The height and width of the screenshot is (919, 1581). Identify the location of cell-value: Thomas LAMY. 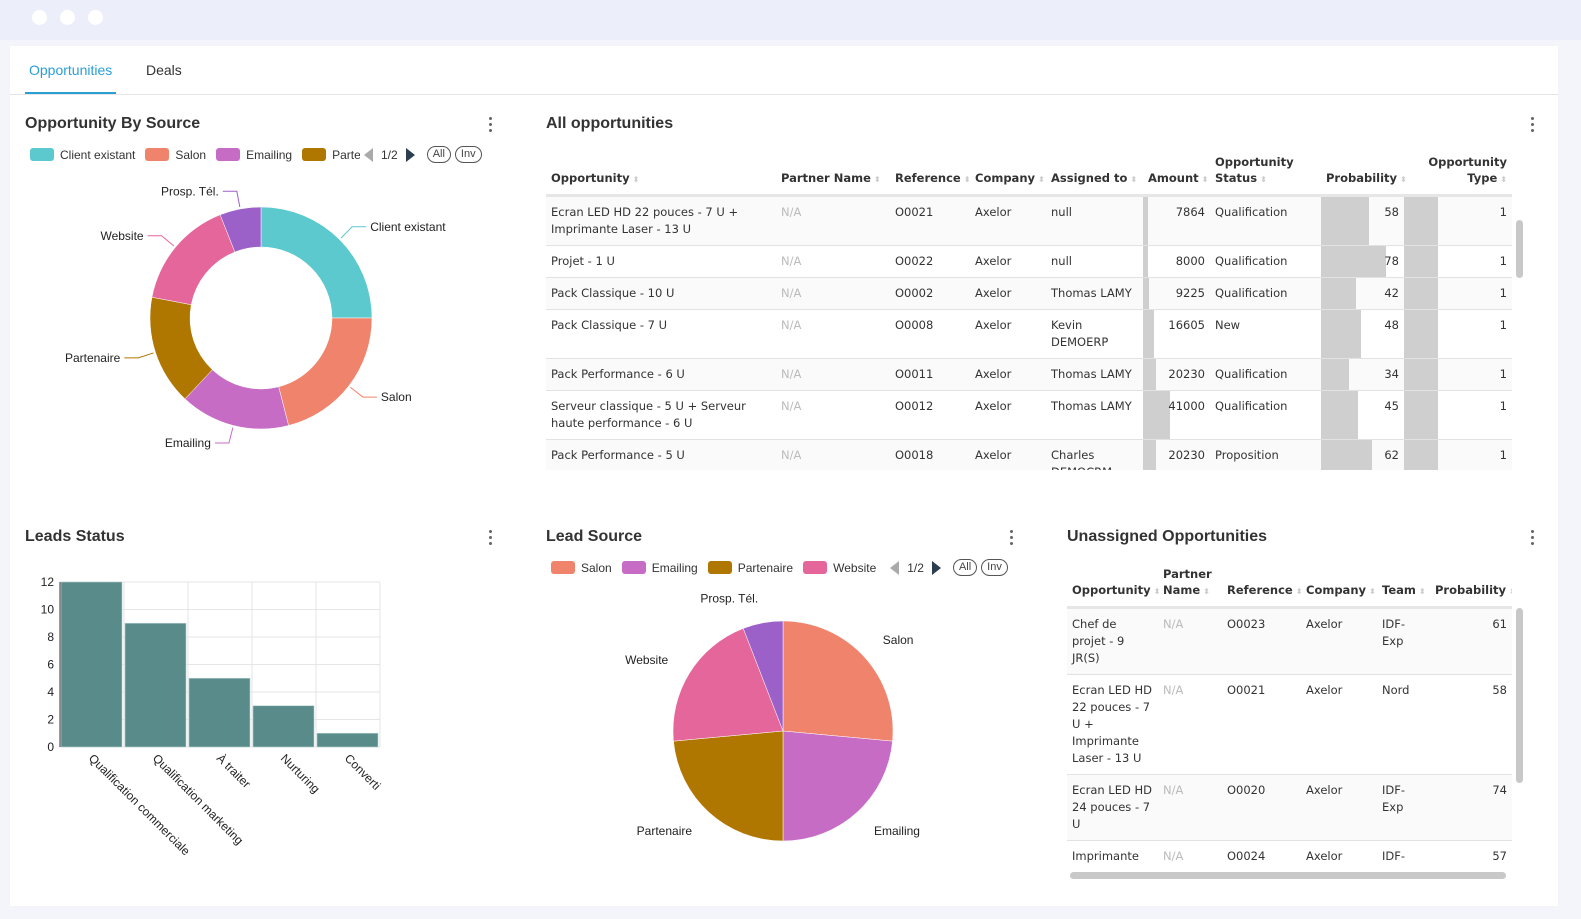
(1091, 374).